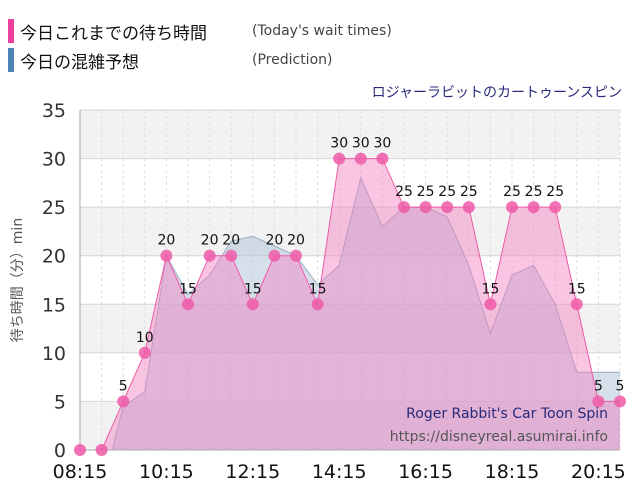 The height and width of the screenshot is (500, 640). I want to click on legend-swatch-prediction, so click(11, 60).